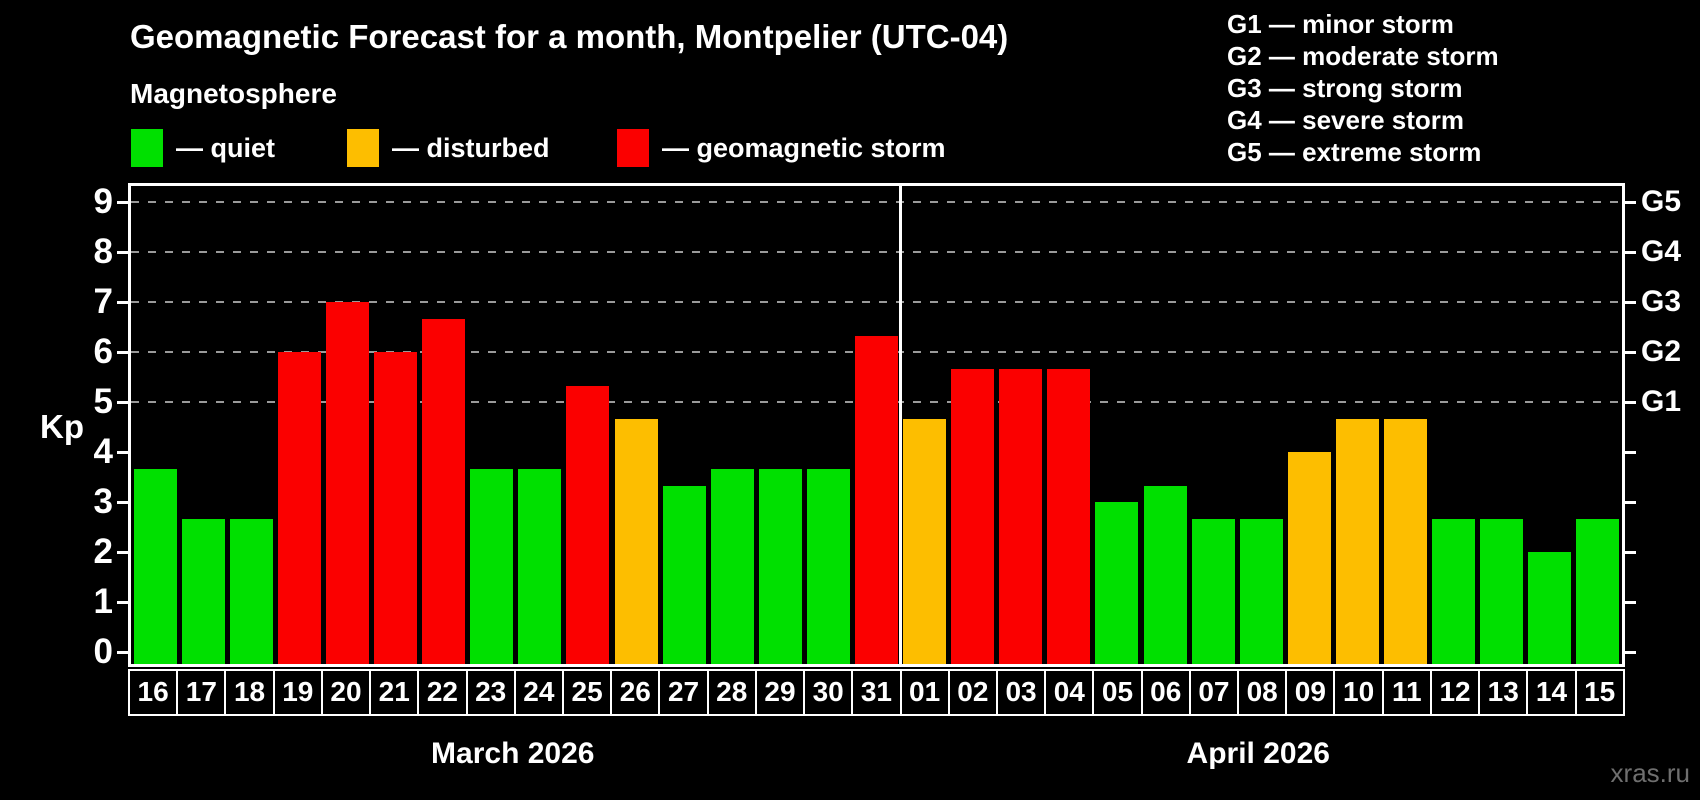 Image resolution: width=1700 pixels, height=800 pixels. I want to click on y-tick-label: 8, so click(103, 251).